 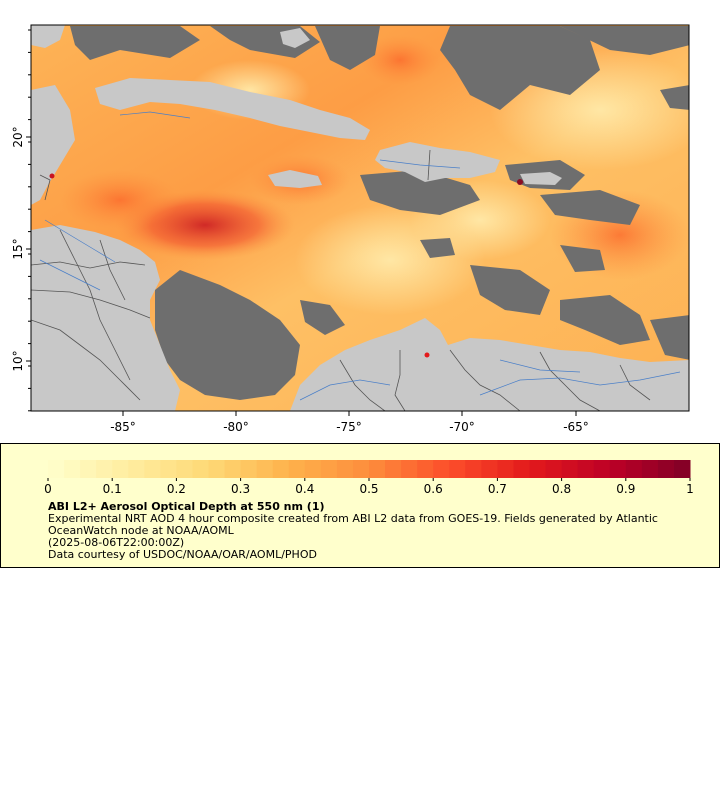 What do you see at coordinates (123, 427) in the screenshot?
I see `x-tick-label: -85°` at bounding box center [123, 427].